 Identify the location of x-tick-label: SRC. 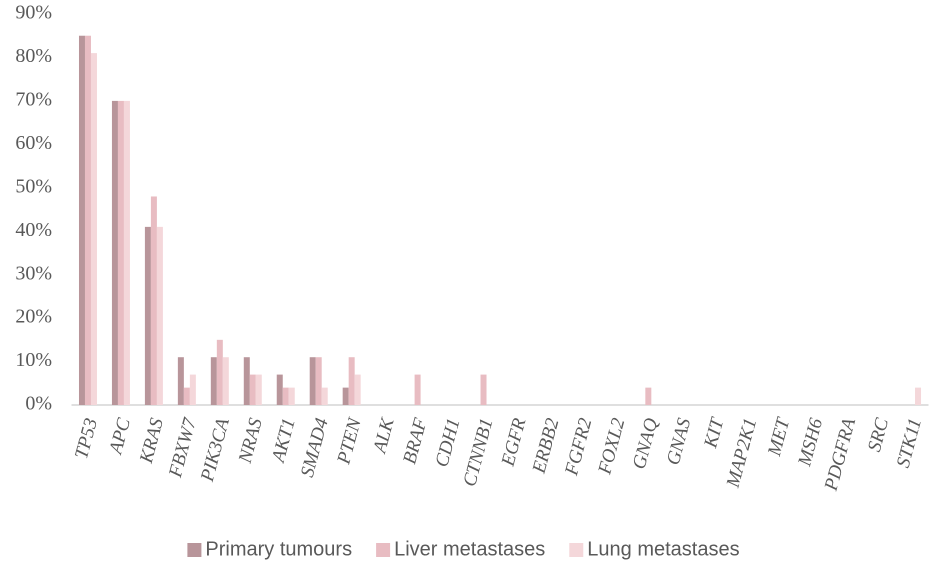
(878, 435).